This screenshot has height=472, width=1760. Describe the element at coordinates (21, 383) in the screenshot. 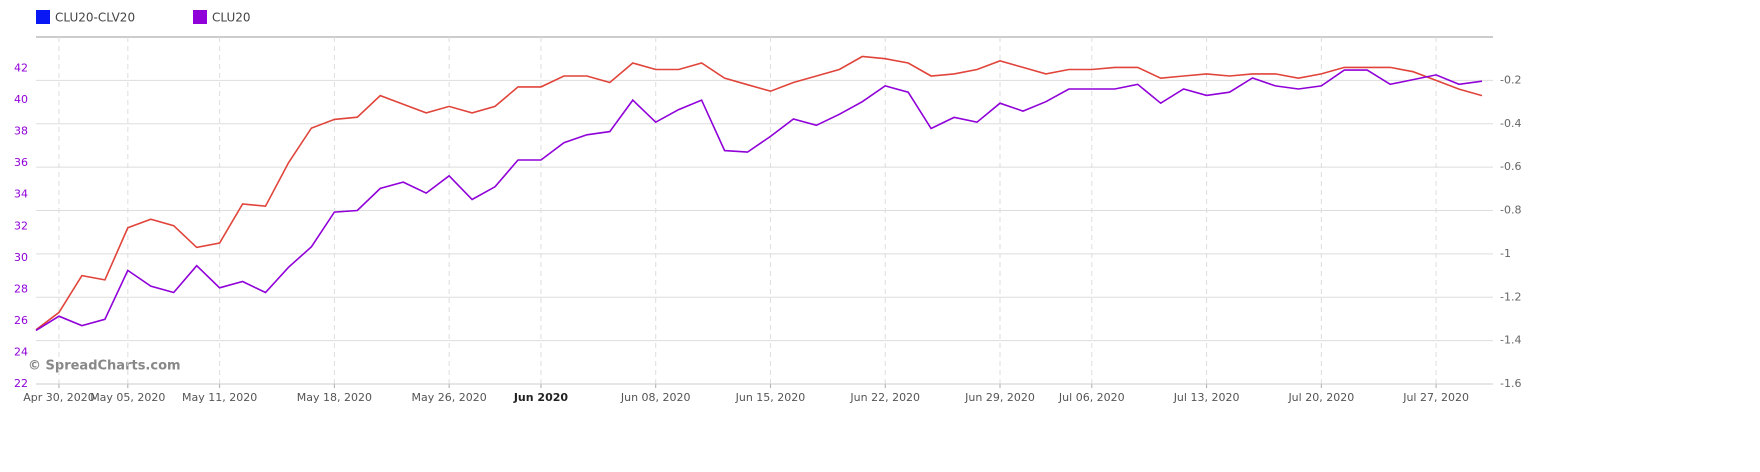

I see `y-tick-label: 22` at that location.